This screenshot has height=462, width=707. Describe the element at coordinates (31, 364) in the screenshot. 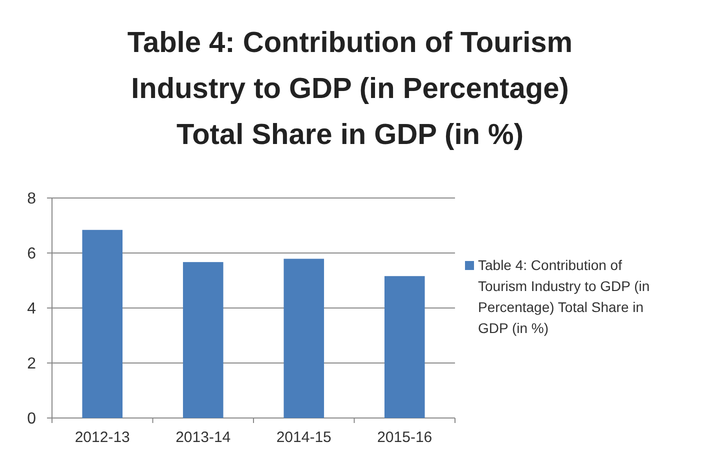

I see `y-tick-label: 2` at that location.